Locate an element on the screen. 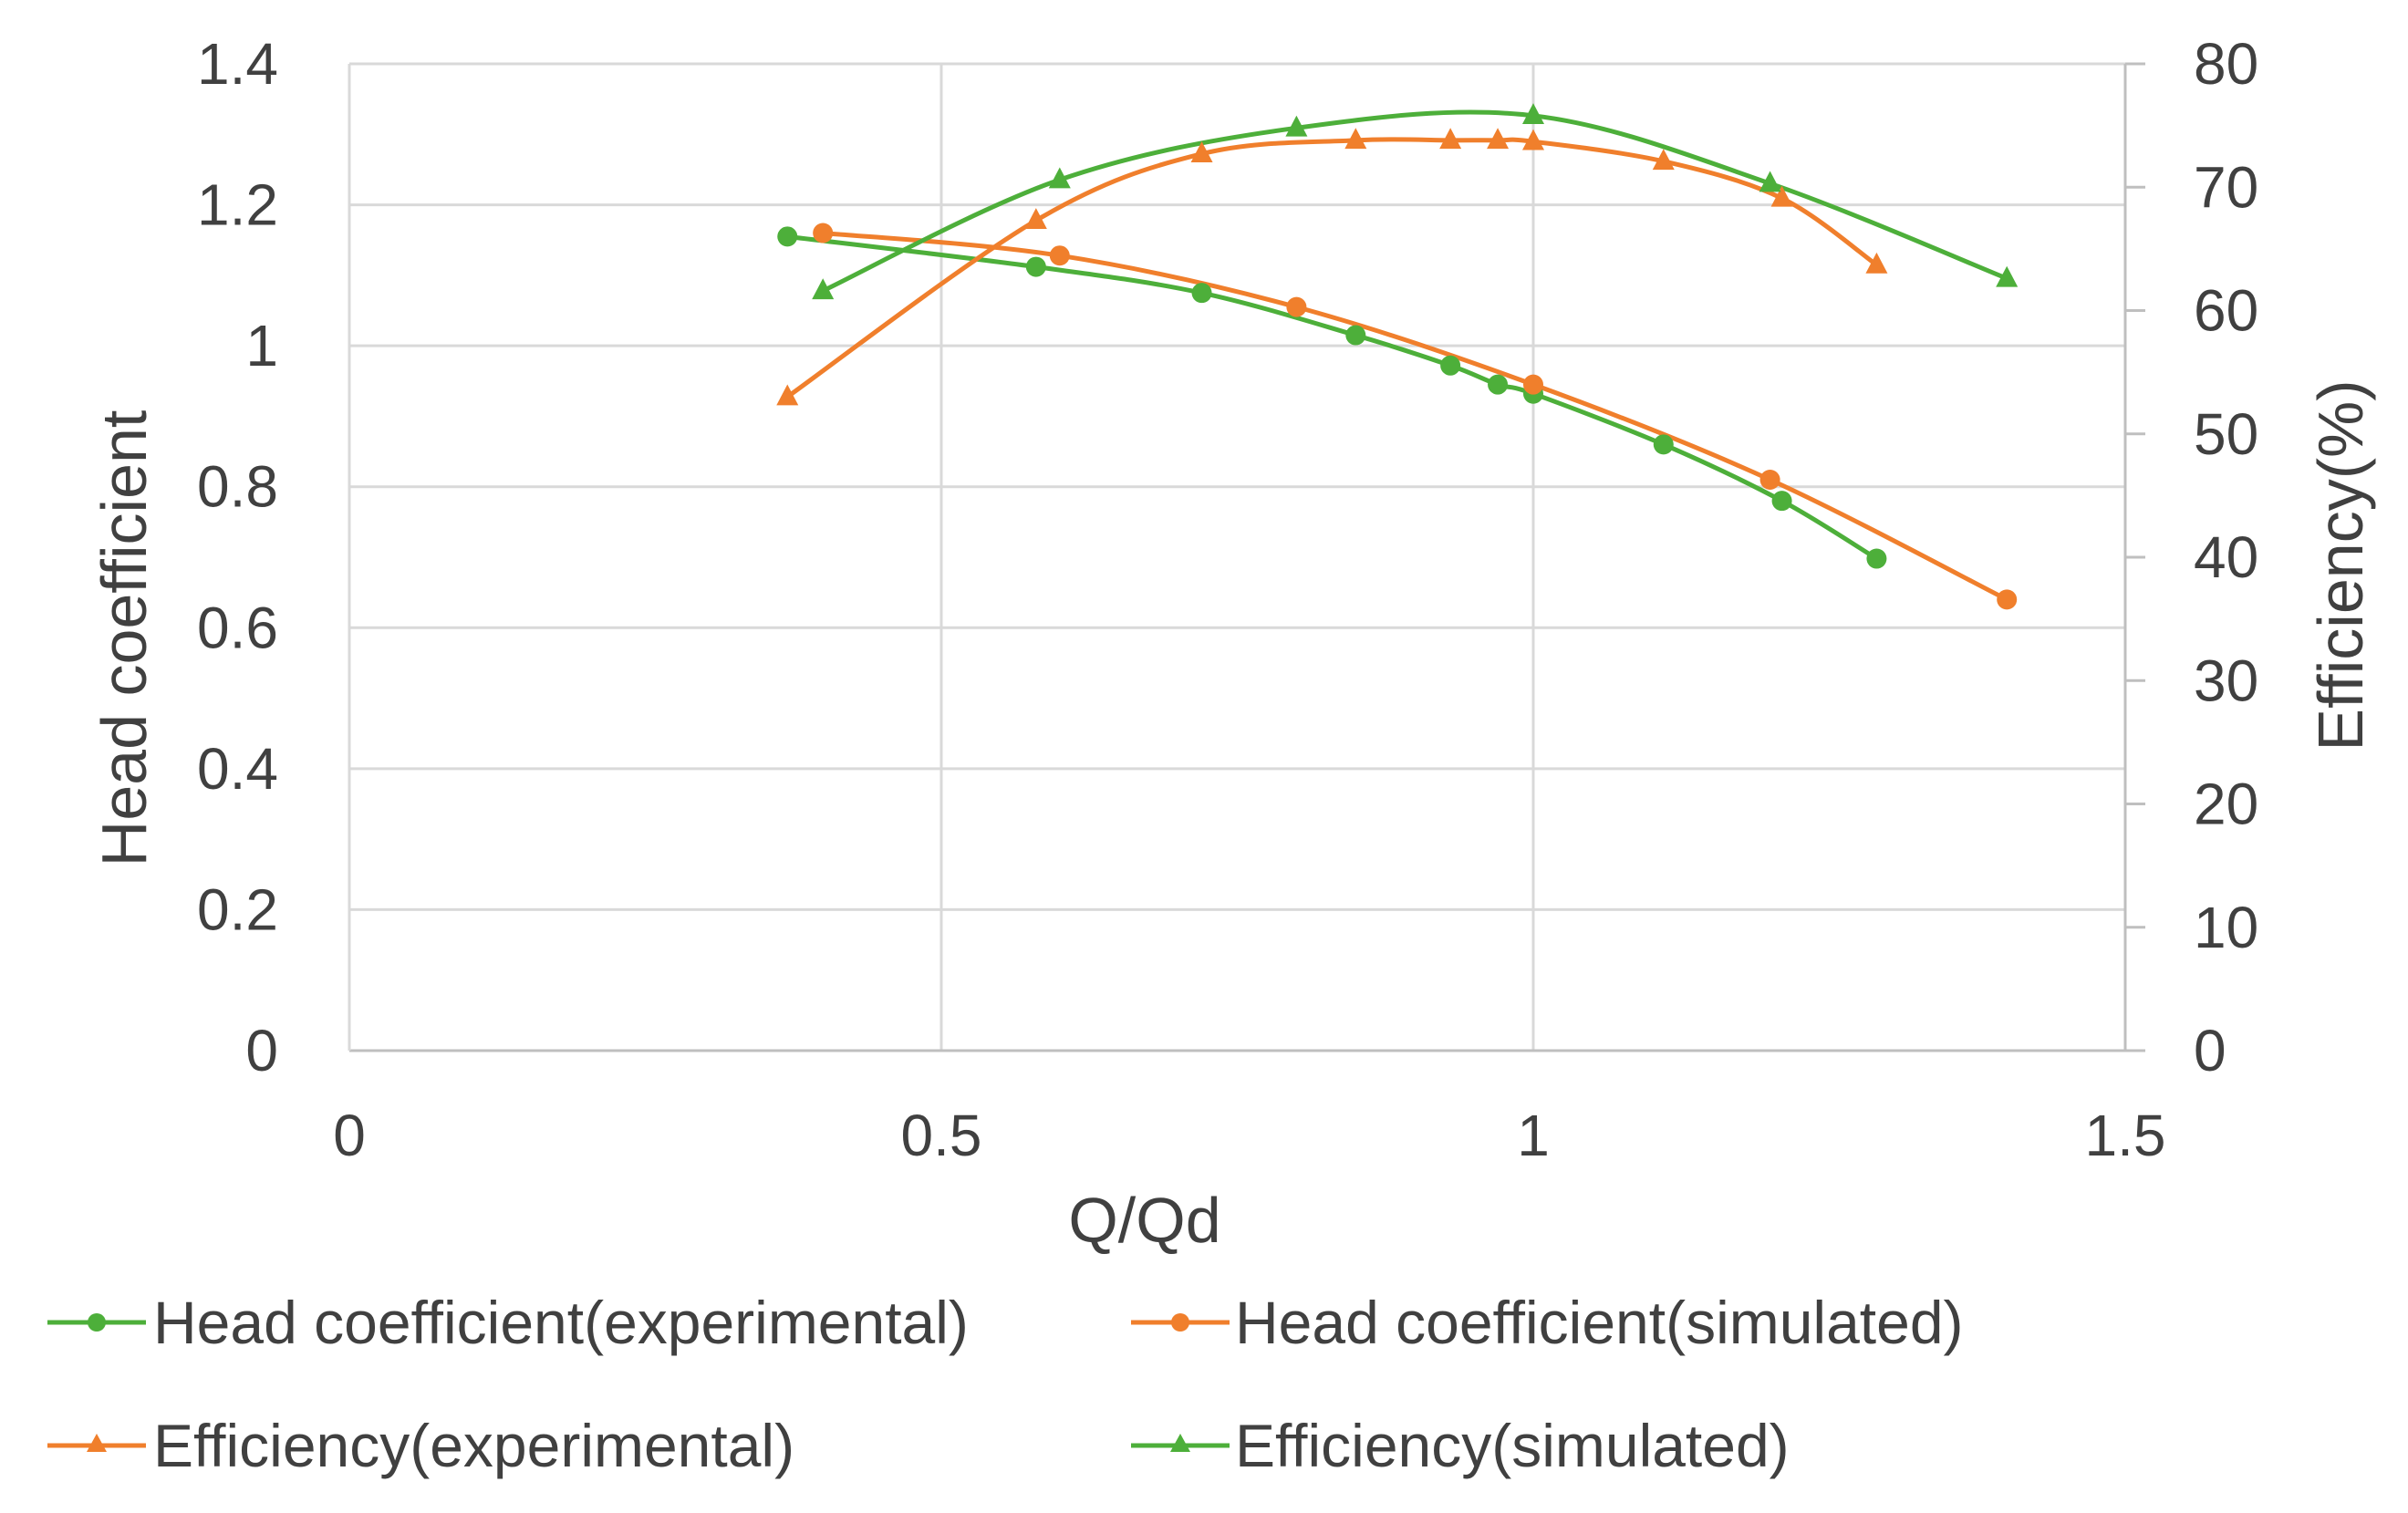 This screenshot has width=2408, height=1513. x-tick-label: 0.5 is located at coordinates (942, 1135).